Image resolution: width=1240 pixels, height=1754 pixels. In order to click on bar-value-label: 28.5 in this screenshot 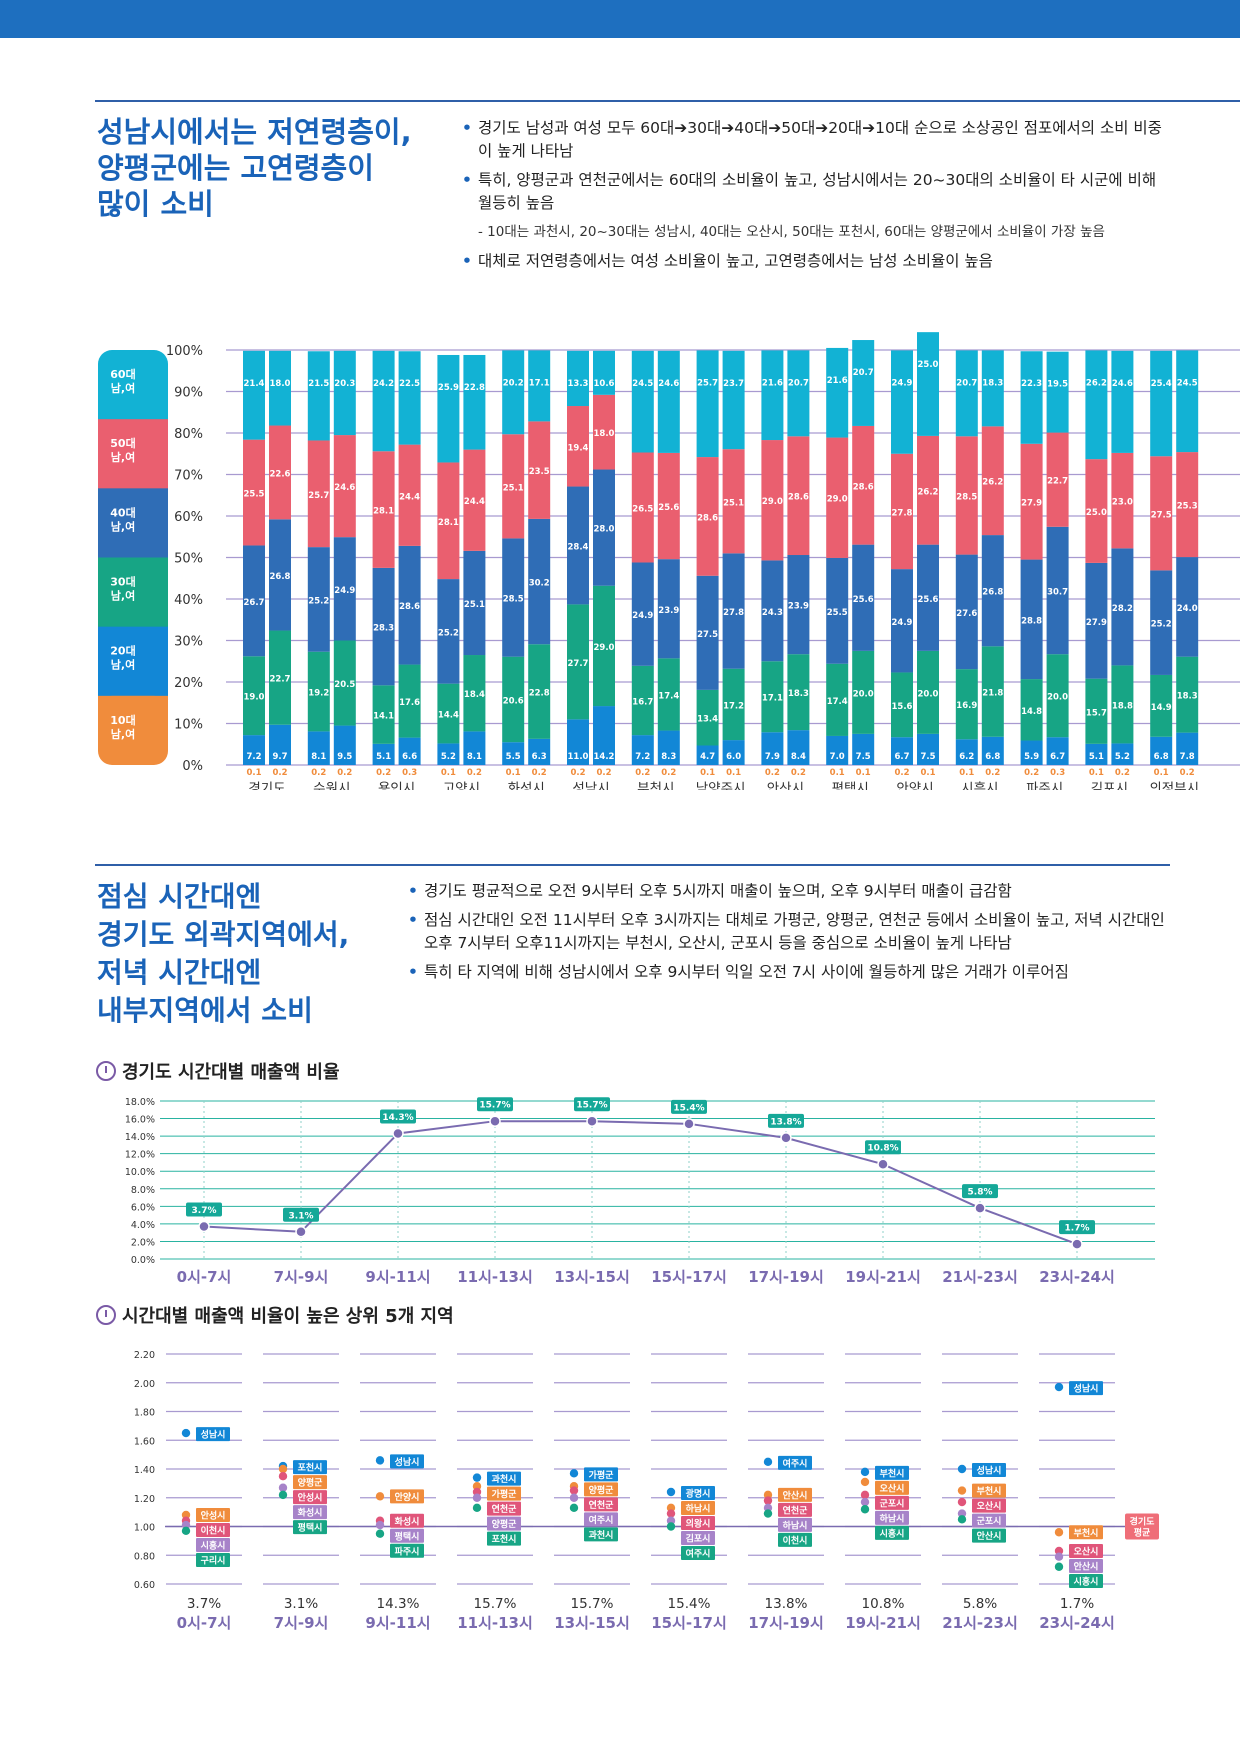, I will do `click(966, 497)`.